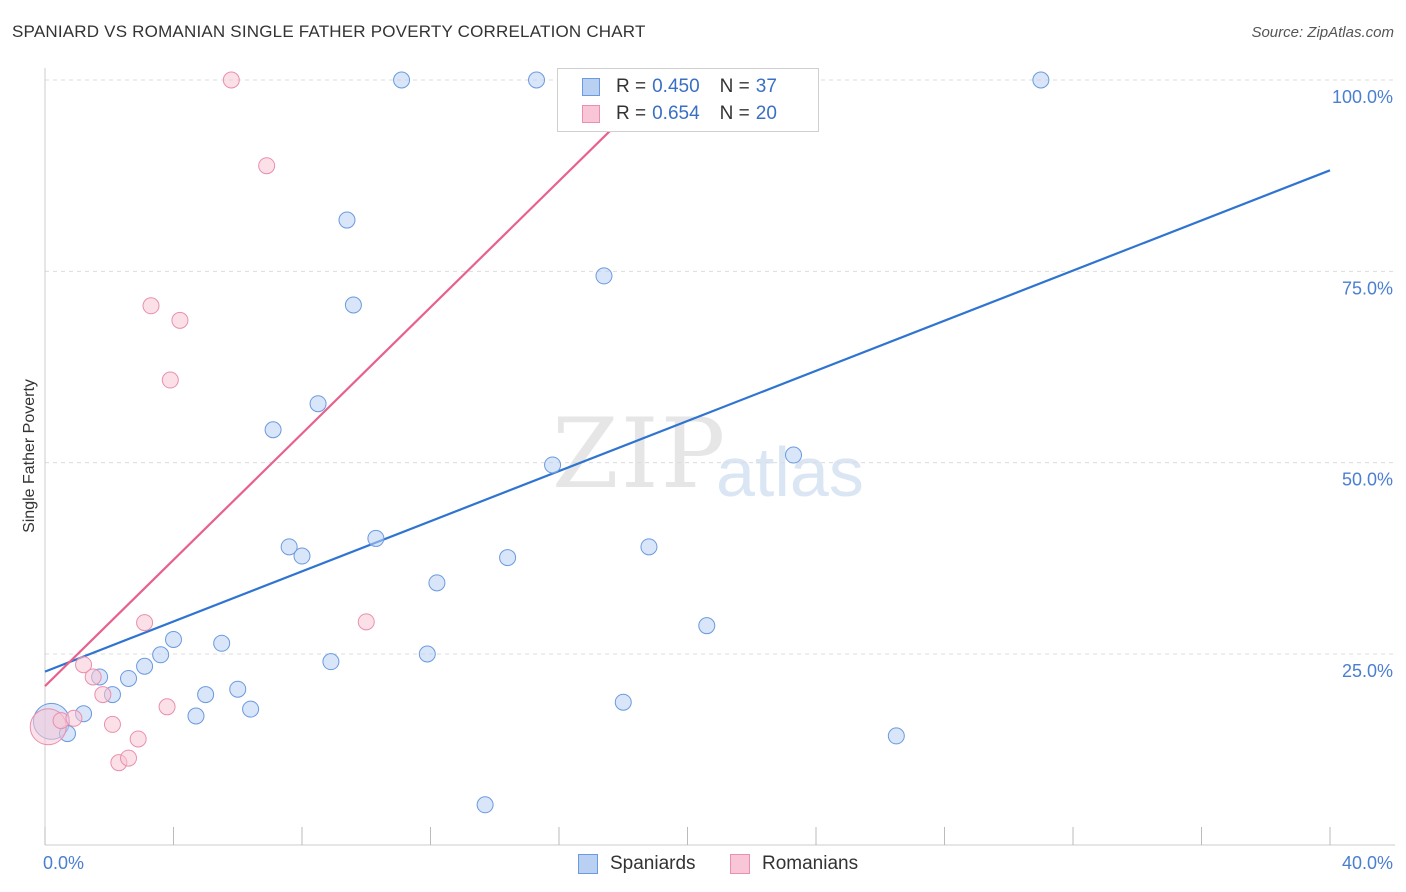 This screenshot has height=892, width=1406. I want to click on legend-row-spaniards: R = 0.450 N = 37, so click(679, 87).